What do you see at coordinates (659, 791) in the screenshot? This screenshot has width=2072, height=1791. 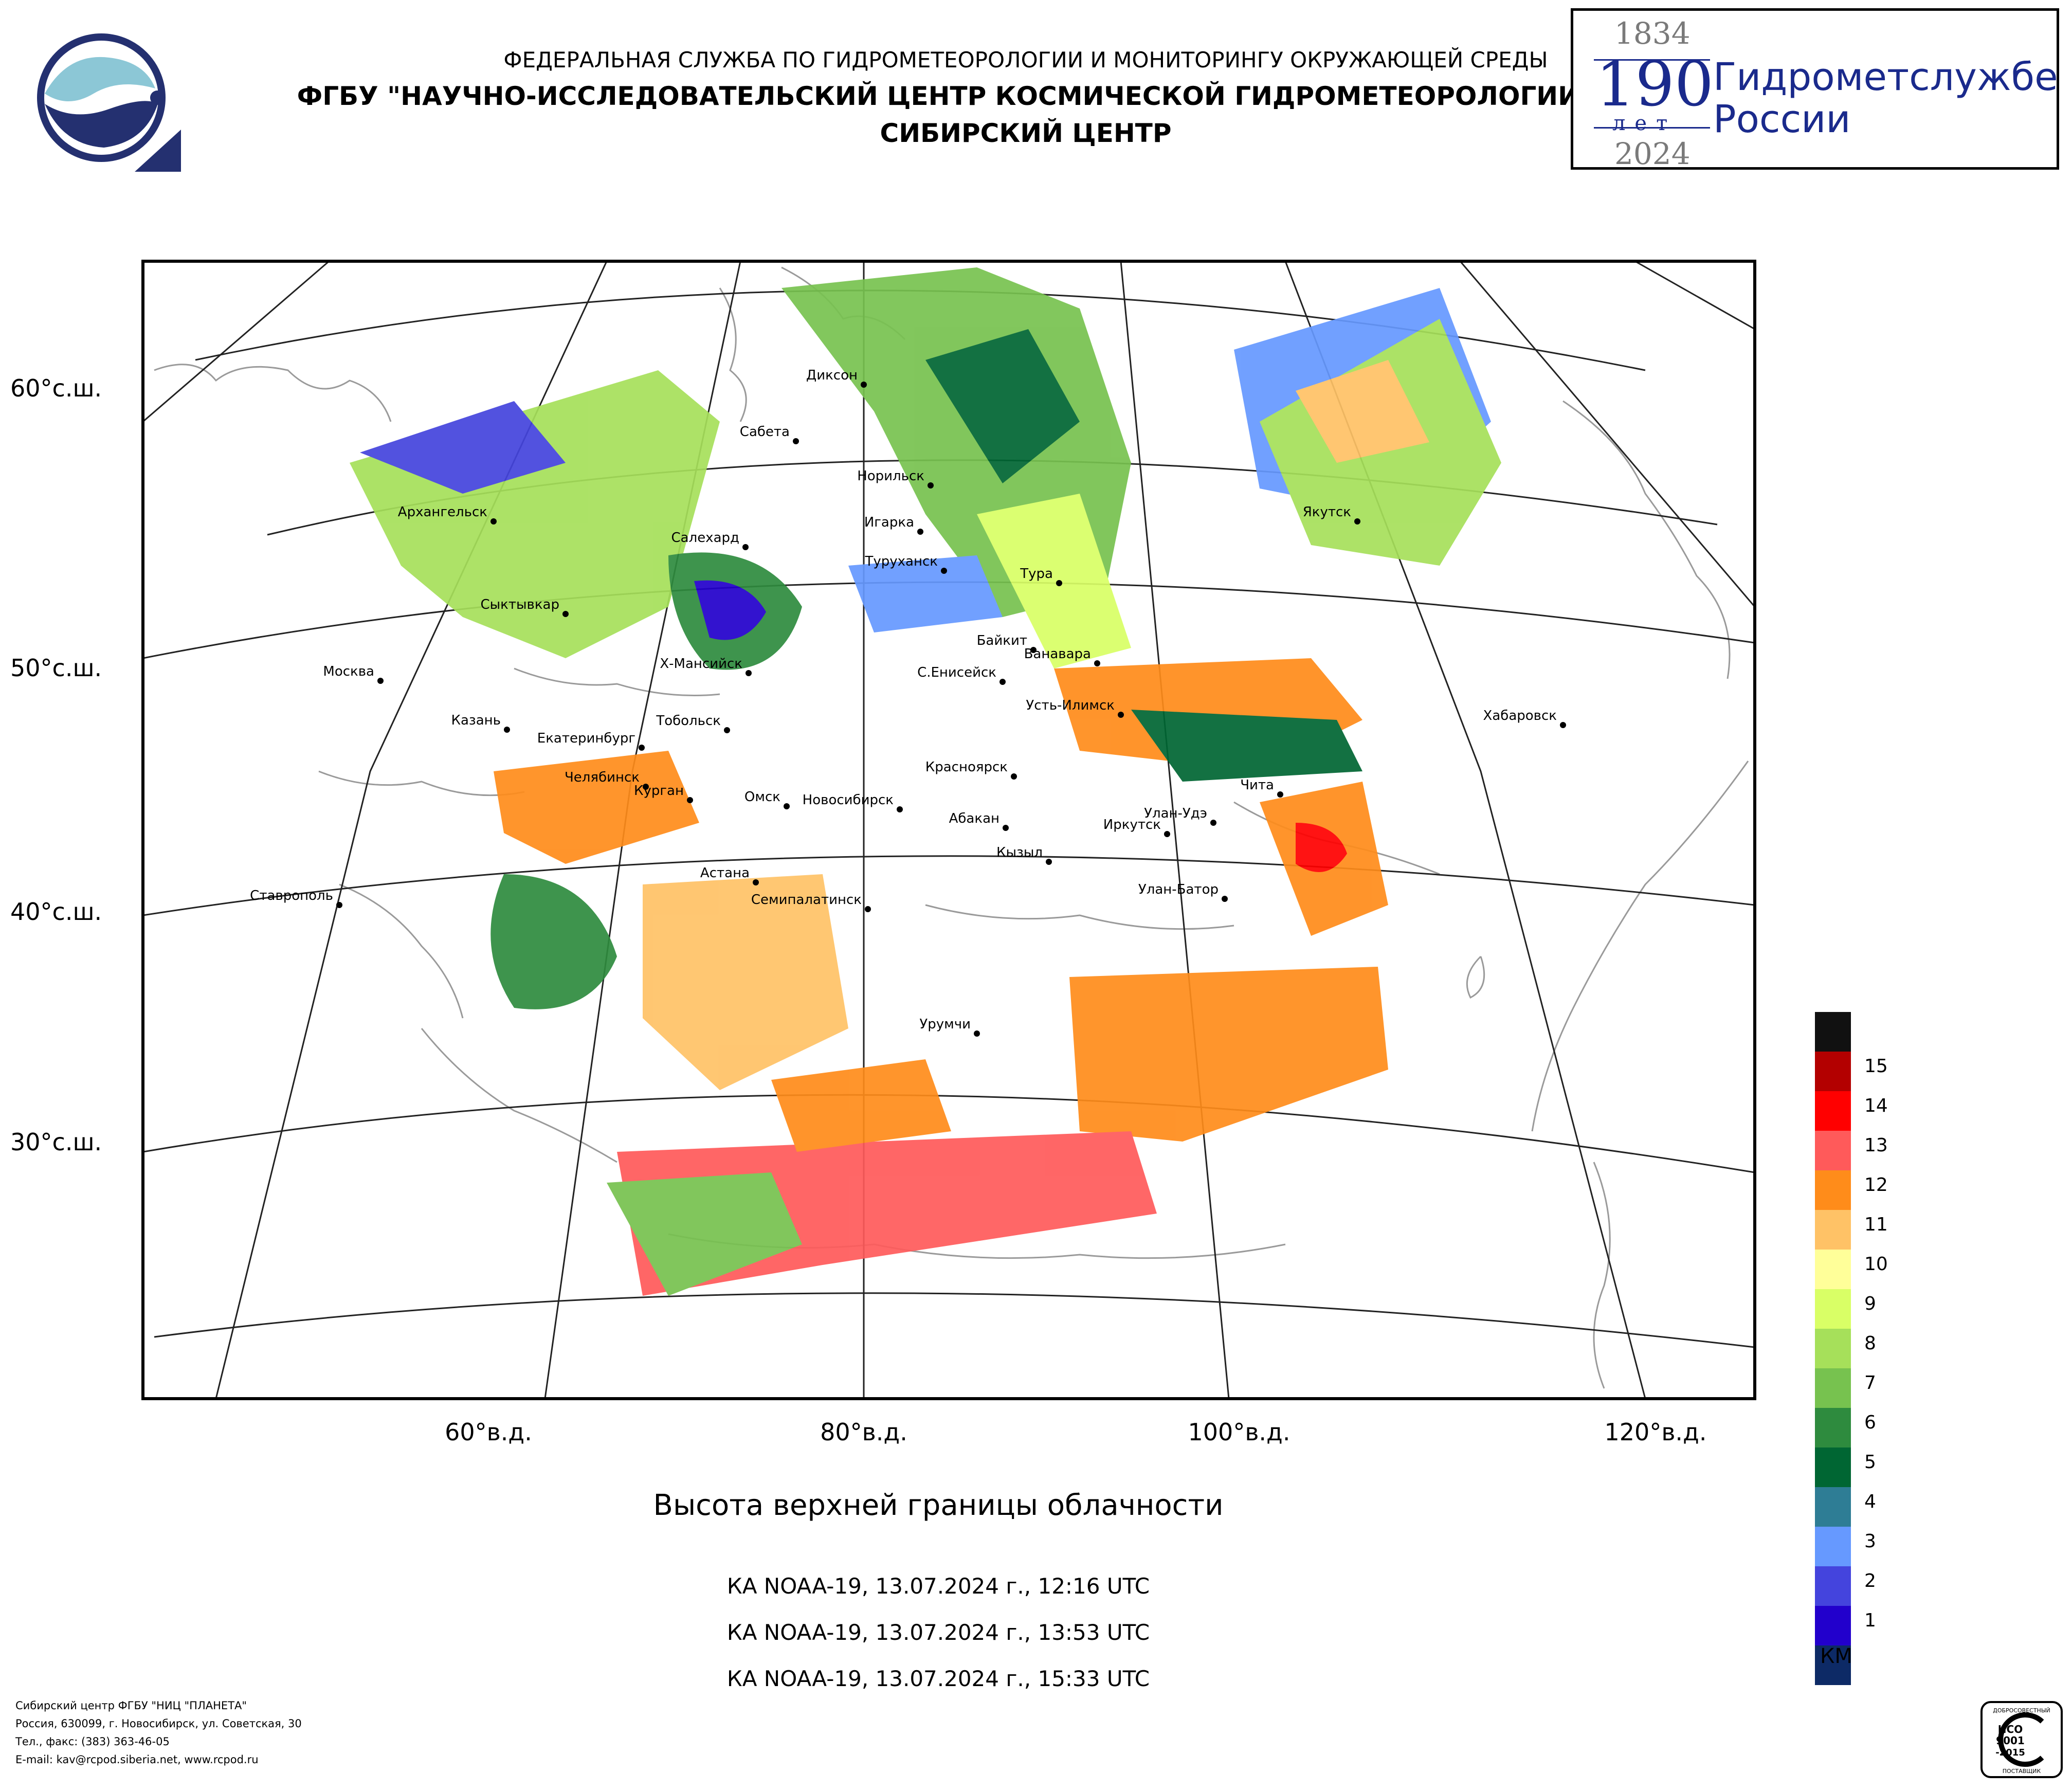 I see `city-label: Курган` at bounding box center [659, 791].